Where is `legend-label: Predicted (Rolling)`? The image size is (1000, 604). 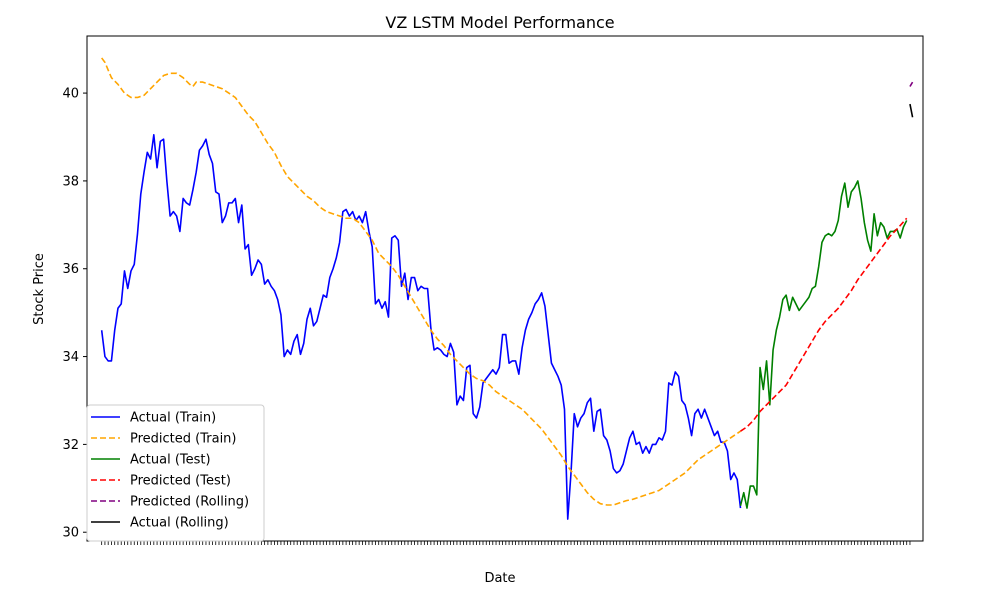 legend-label: Predicted (Rolling) is located at coordinates (189, 502).